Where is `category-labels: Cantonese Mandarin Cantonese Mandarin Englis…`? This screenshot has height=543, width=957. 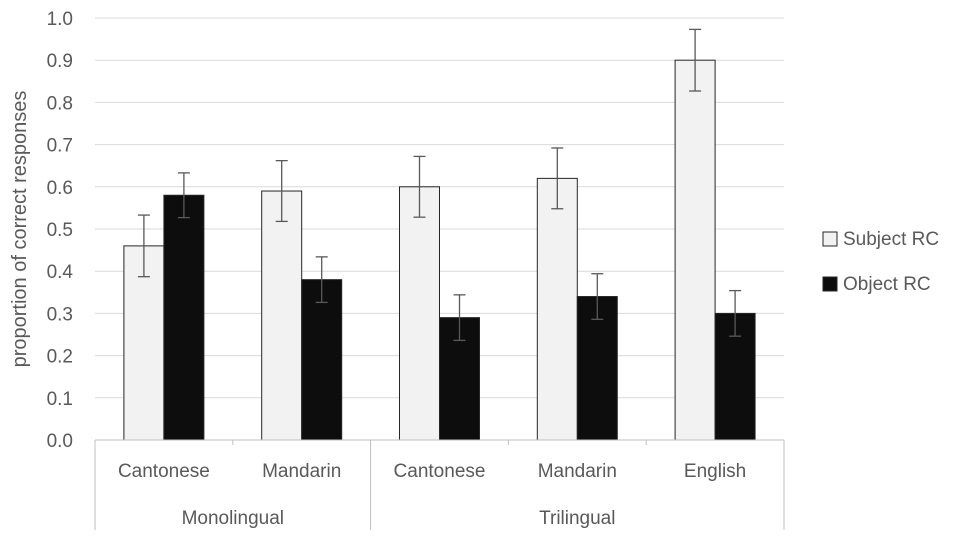 category-labels: Cantonese Mandarin Cantonese Mandarin Englis… is located at coordinates (432, 495).